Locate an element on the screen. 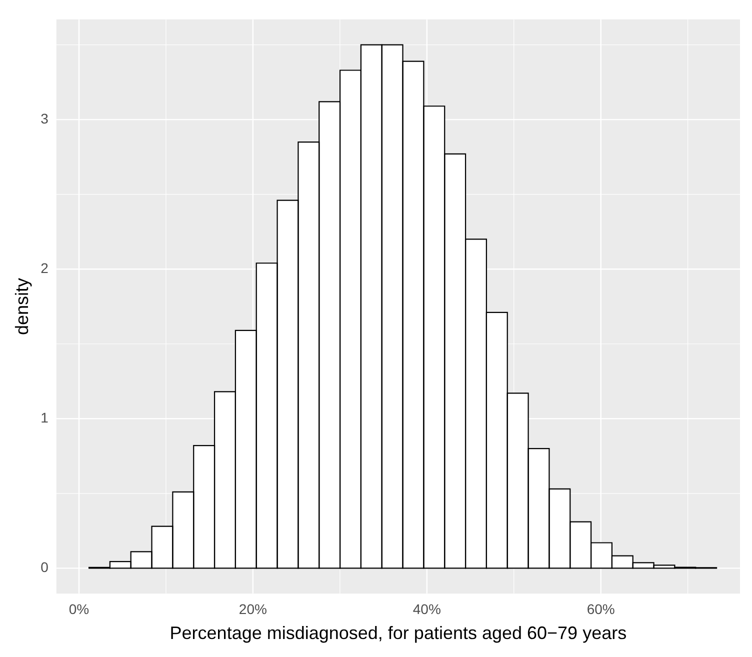 The image size is (752, 657). x-tick-label: 0% is located at coordinates (79, 608).